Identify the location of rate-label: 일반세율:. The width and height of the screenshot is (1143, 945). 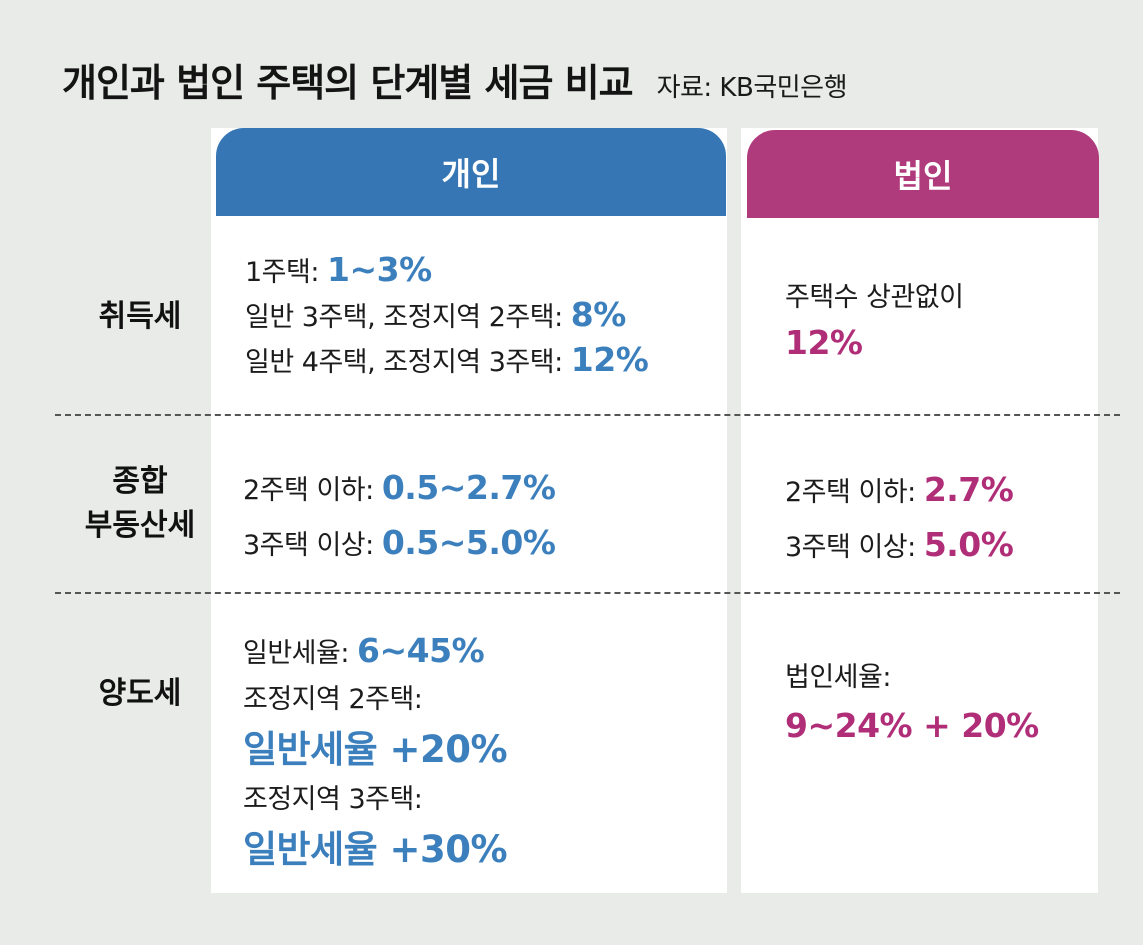
(300, 653).